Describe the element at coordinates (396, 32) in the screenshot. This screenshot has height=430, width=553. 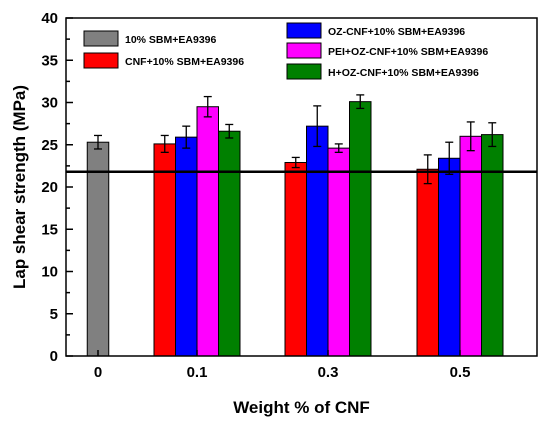
I see `legend-label: OZ-CNF+10% SBM+EA9396` at that location.